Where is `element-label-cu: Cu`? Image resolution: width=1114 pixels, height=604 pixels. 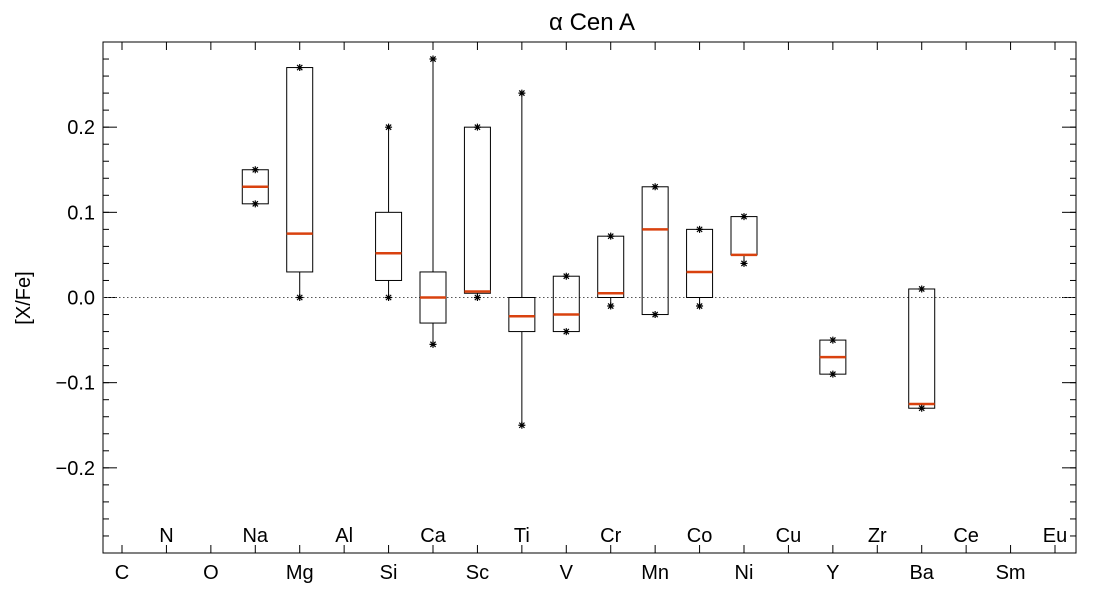 element-label-cu: Cu is located at coordinates (789, 536).